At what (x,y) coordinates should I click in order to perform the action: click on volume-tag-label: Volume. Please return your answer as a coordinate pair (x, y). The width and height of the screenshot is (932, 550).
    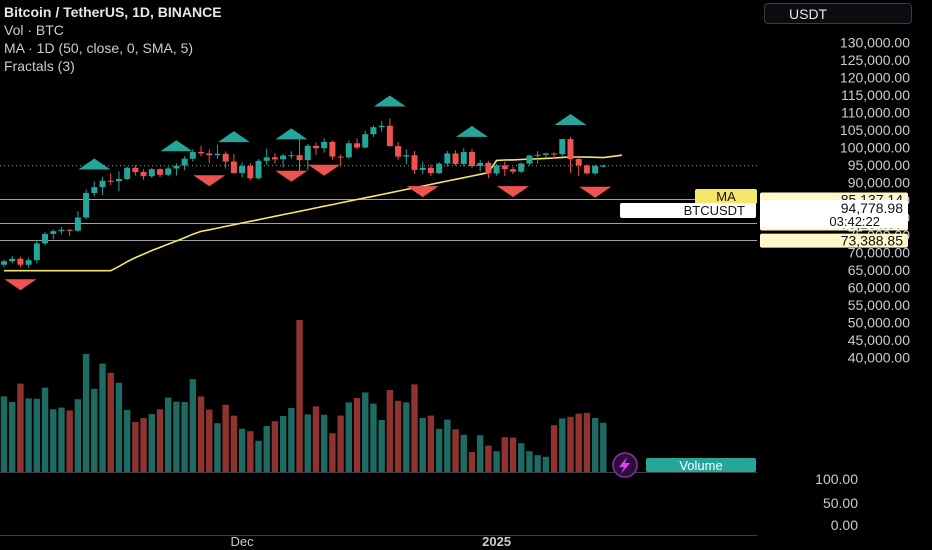
    Looking at the image, I should click on (700, 465).